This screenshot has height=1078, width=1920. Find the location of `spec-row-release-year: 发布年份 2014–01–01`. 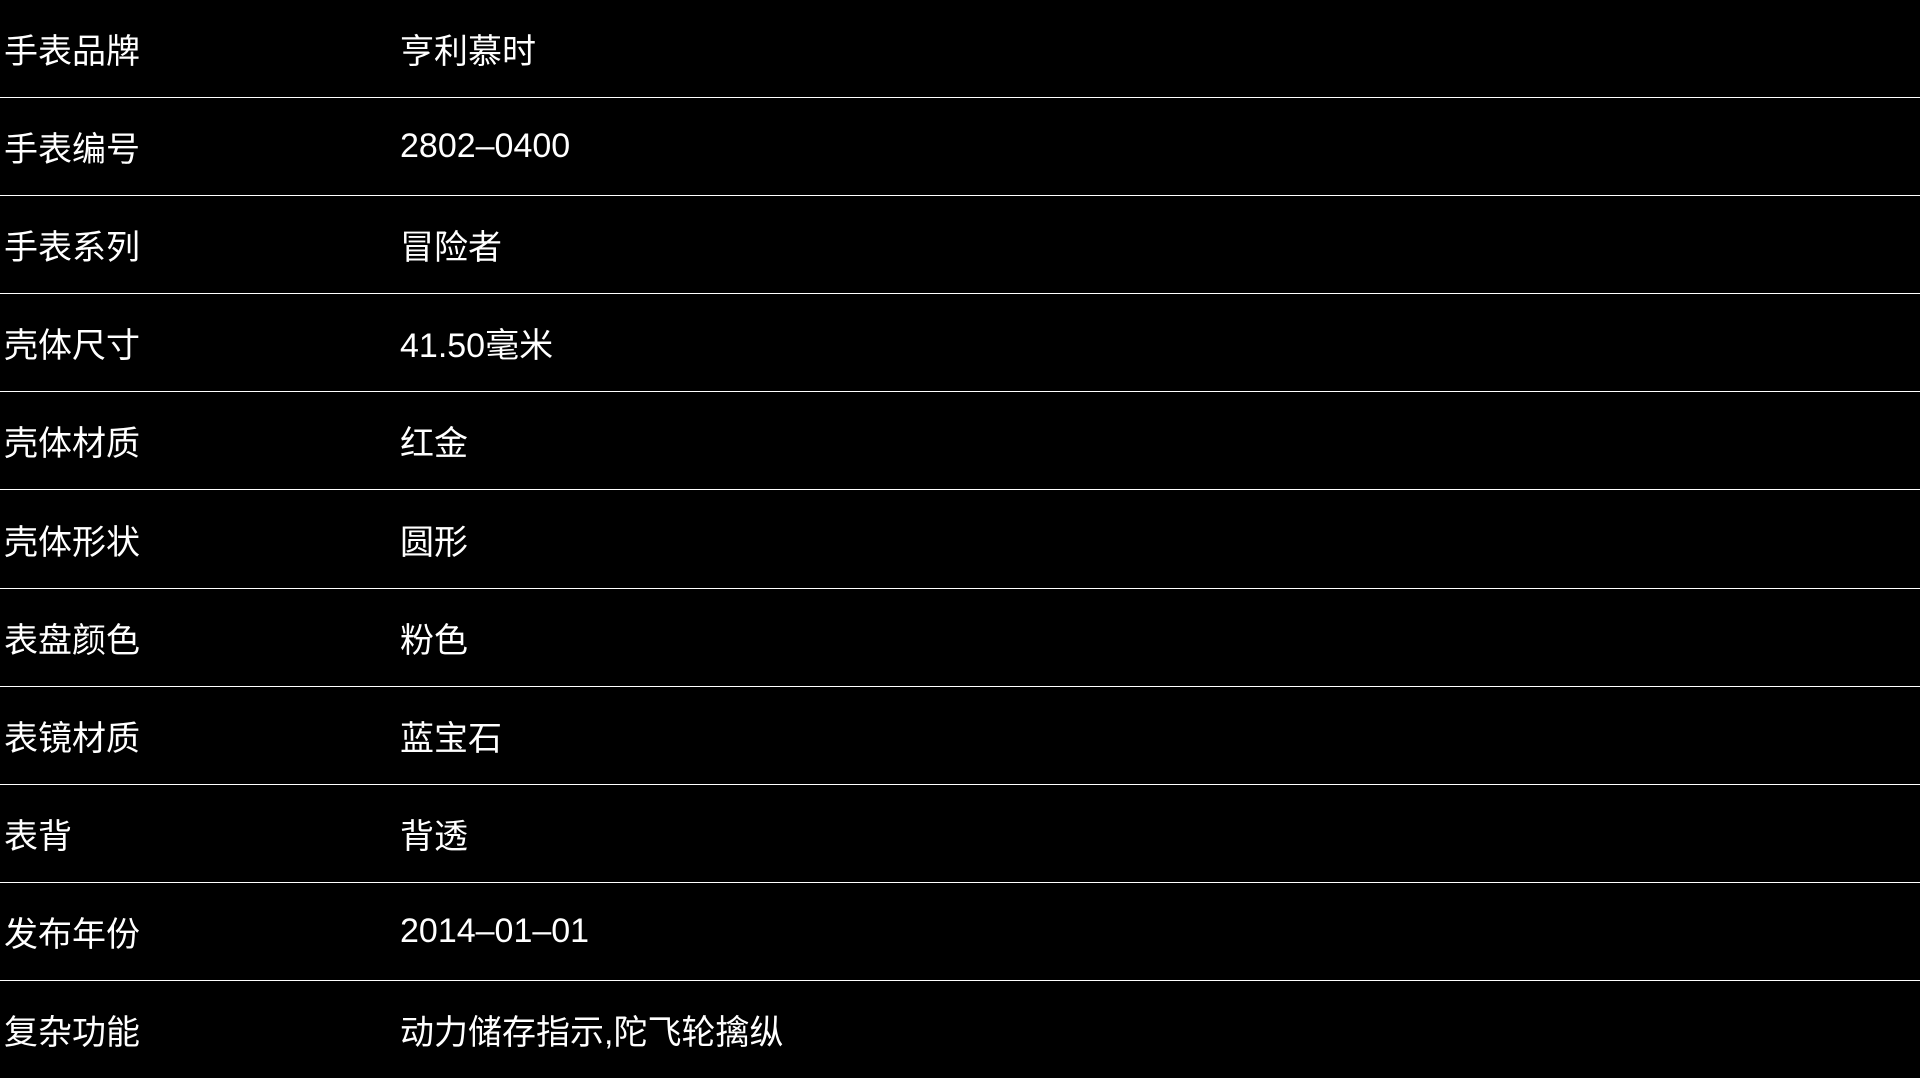

spec-row-release-year: 发布年份 2014–01–01 is located at coordinates (960, 932).